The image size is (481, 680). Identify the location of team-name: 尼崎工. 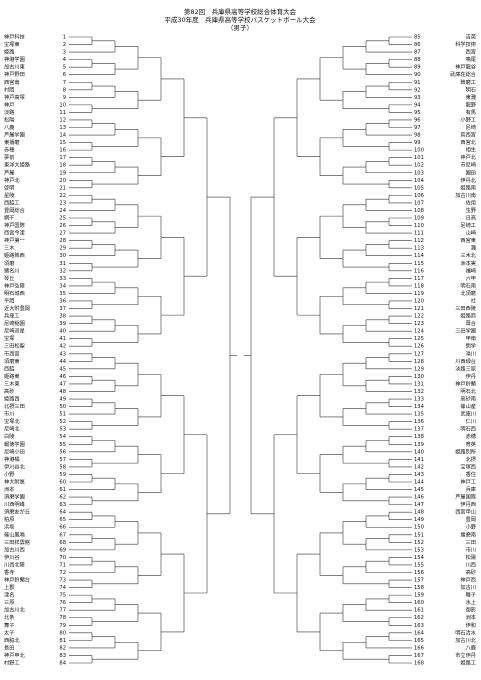
(468, 225).